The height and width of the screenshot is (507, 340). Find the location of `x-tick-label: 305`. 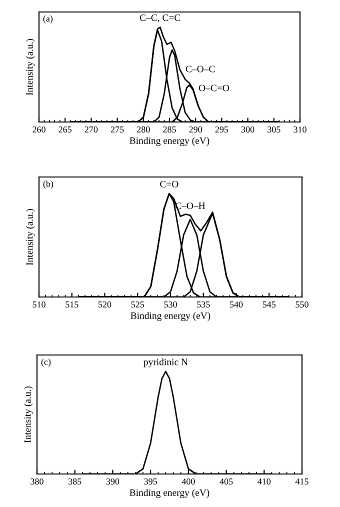

x-tick-label: 305 is located at coordinates (274, 129).